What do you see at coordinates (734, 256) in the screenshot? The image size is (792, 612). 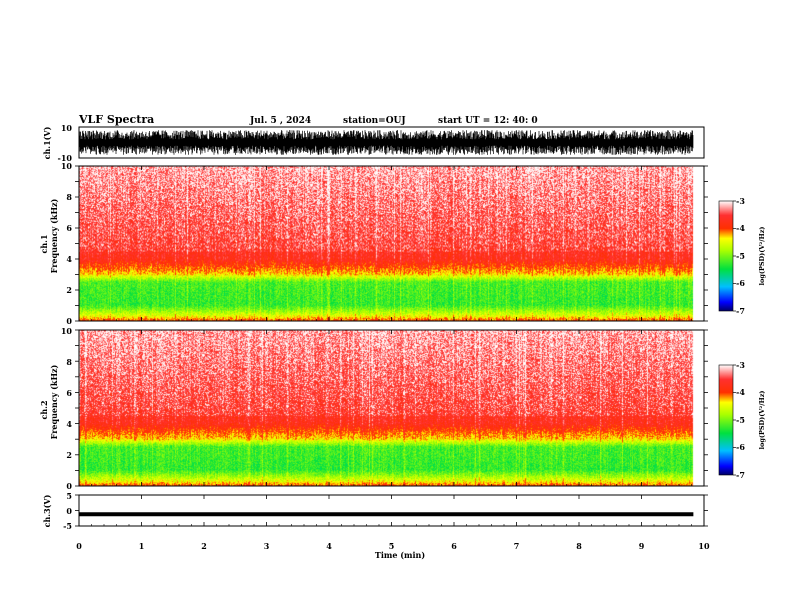 I see `ch1-colorbar-ticks` at bounding box center [734, 256].